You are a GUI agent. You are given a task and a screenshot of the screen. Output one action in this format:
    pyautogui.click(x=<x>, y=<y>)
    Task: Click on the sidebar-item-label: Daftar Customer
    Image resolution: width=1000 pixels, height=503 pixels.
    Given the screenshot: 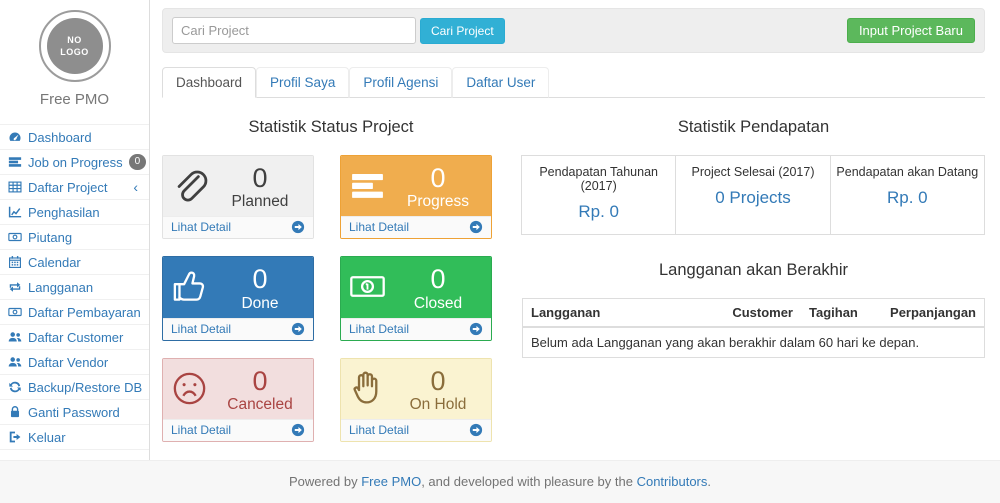 What is the action you would take?
    pyautogui.click(x=76, y=337)
    